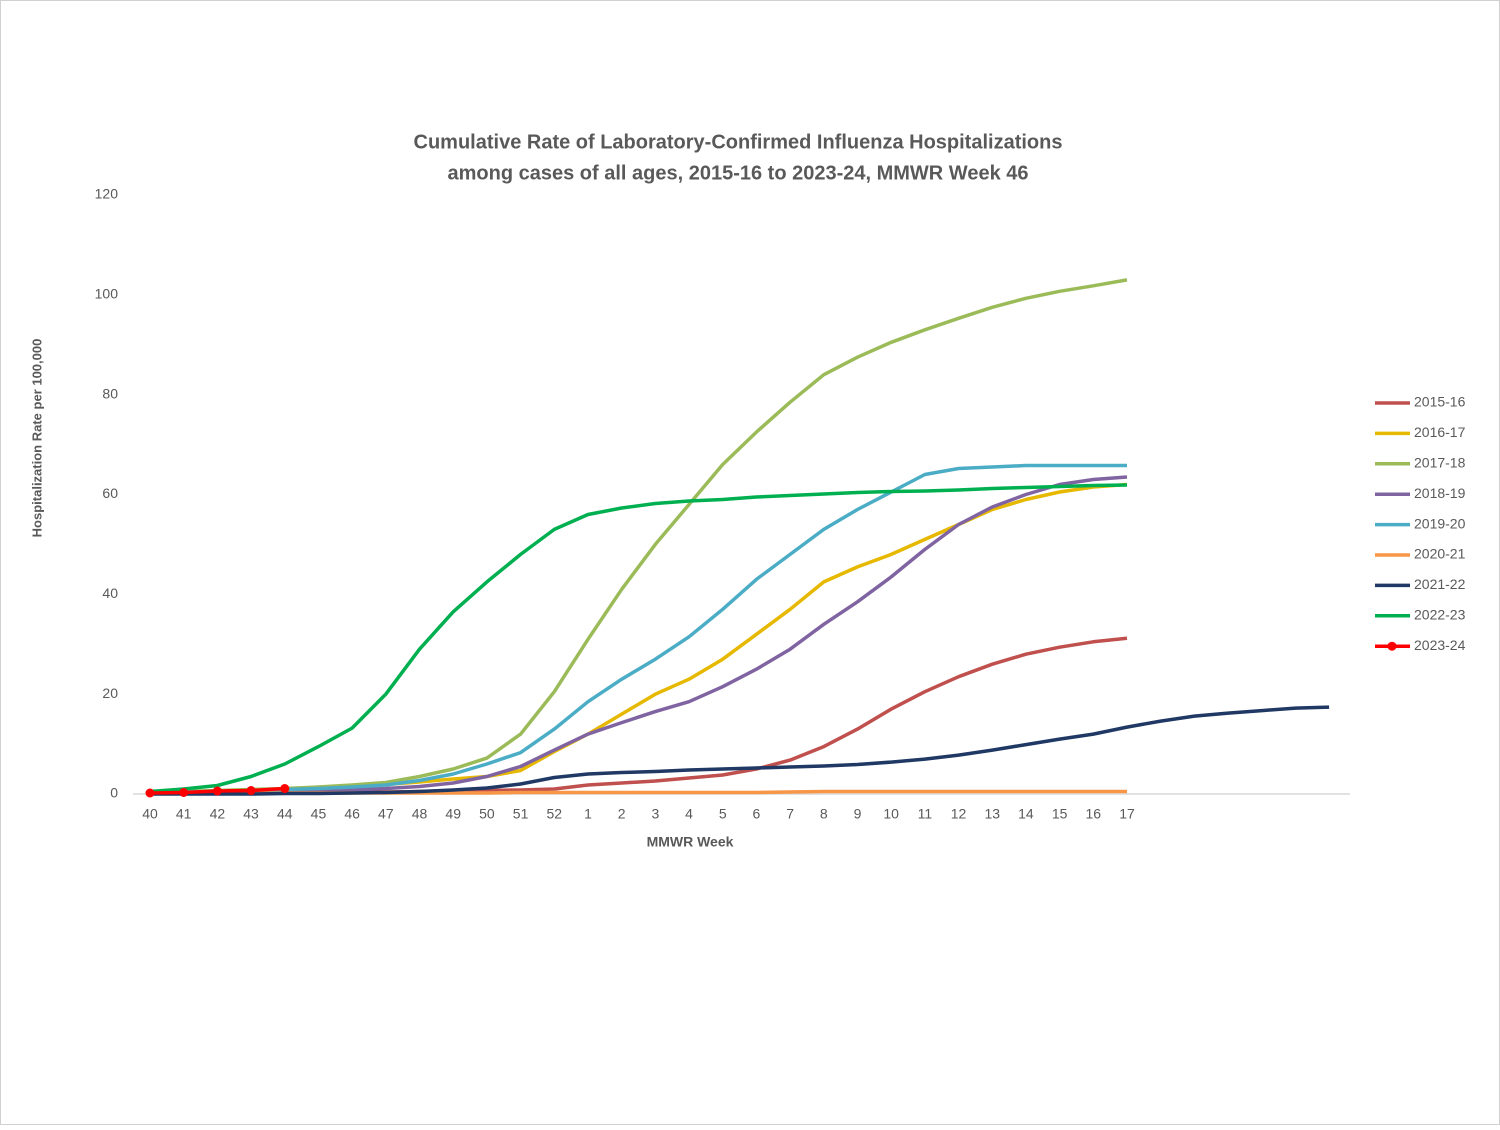 This screenshot has width=1500, height=1130. Describe the element at coordinates (891, 814) in the screenshot. I see `x-tick-label: 10` at that location.